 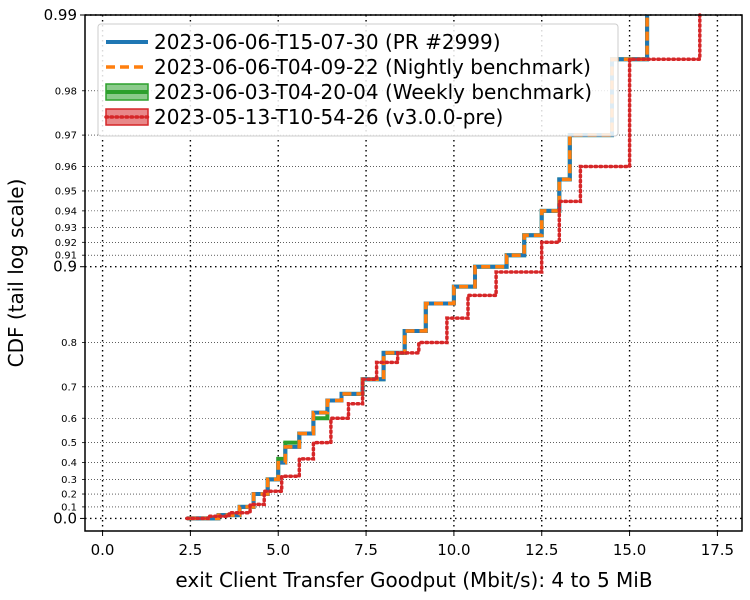 I want to click on y-minor-tick-label: 0.97, so click(x=66, y=136).